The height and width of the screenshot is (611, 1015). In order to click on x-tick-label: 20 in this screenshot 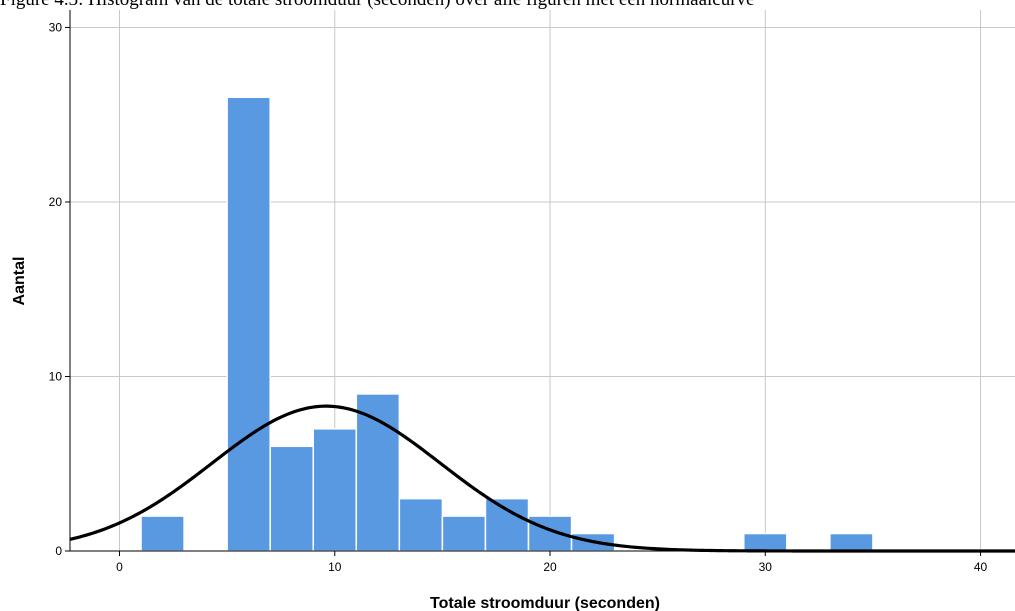, I will do `click(550, 567)`.